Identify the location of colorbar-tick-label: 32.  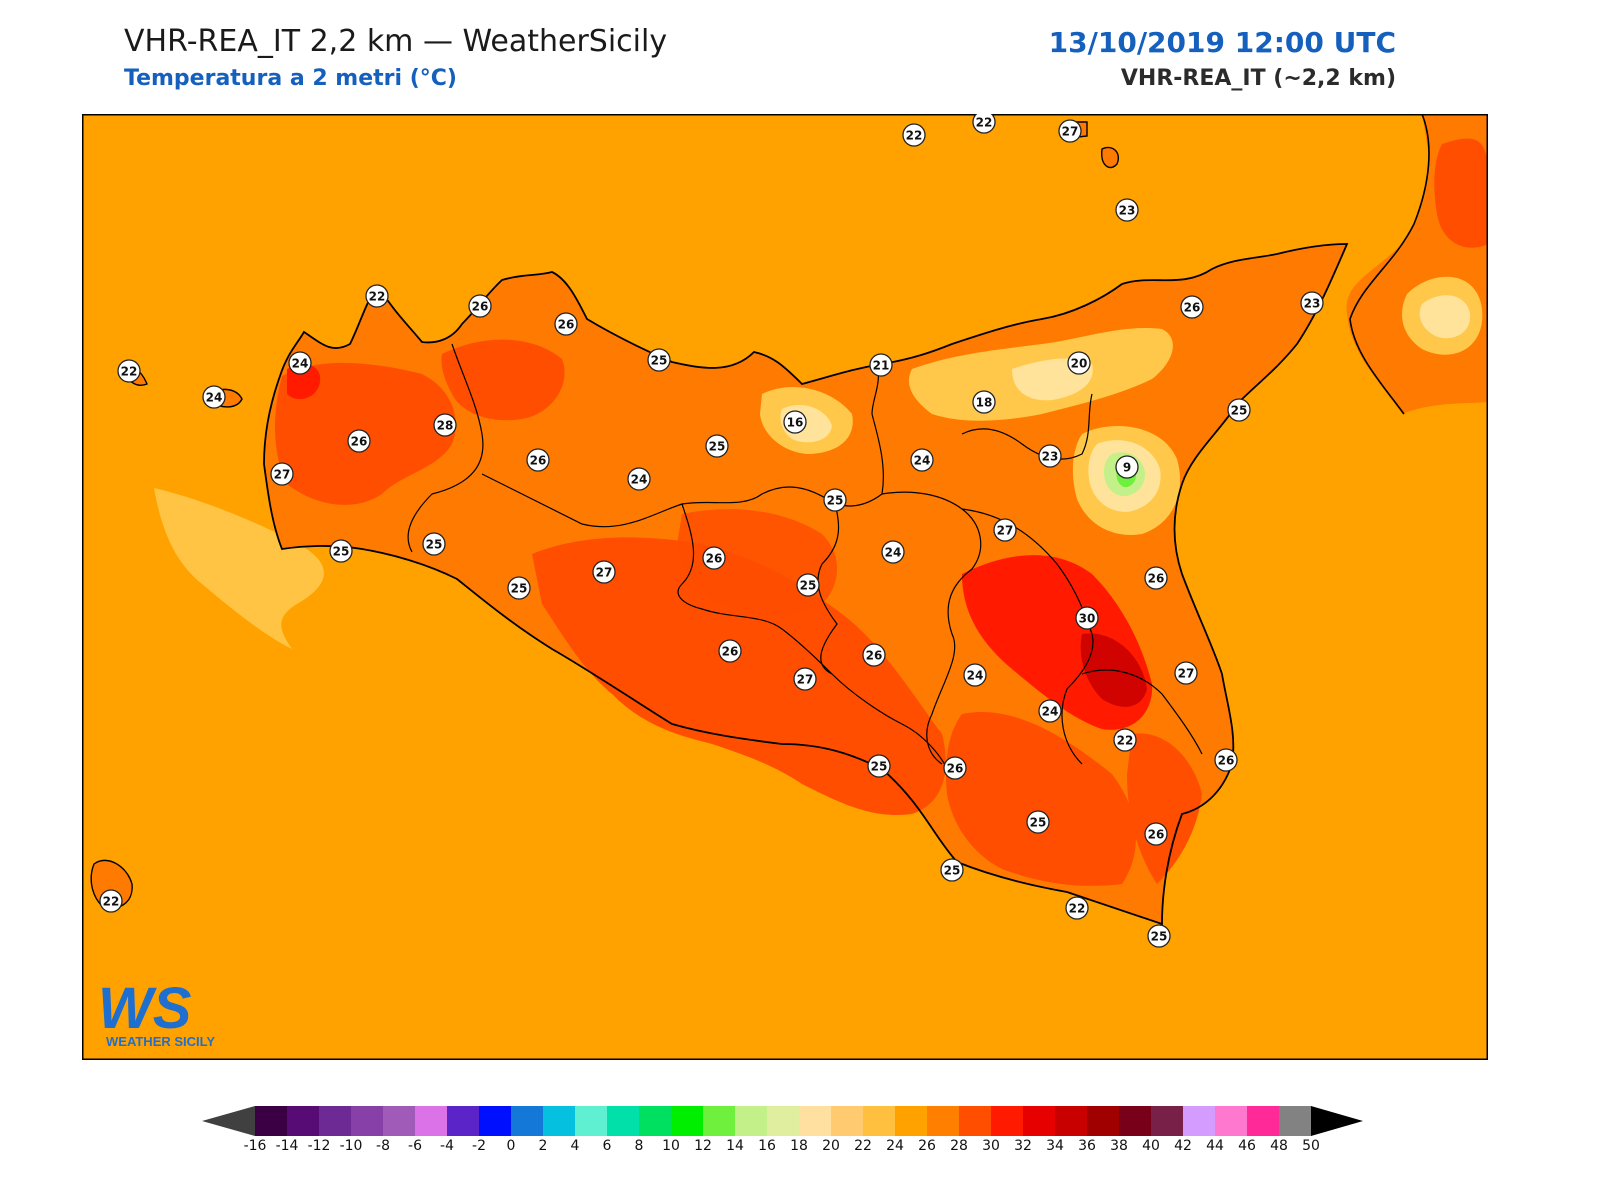
(1023, 1146).